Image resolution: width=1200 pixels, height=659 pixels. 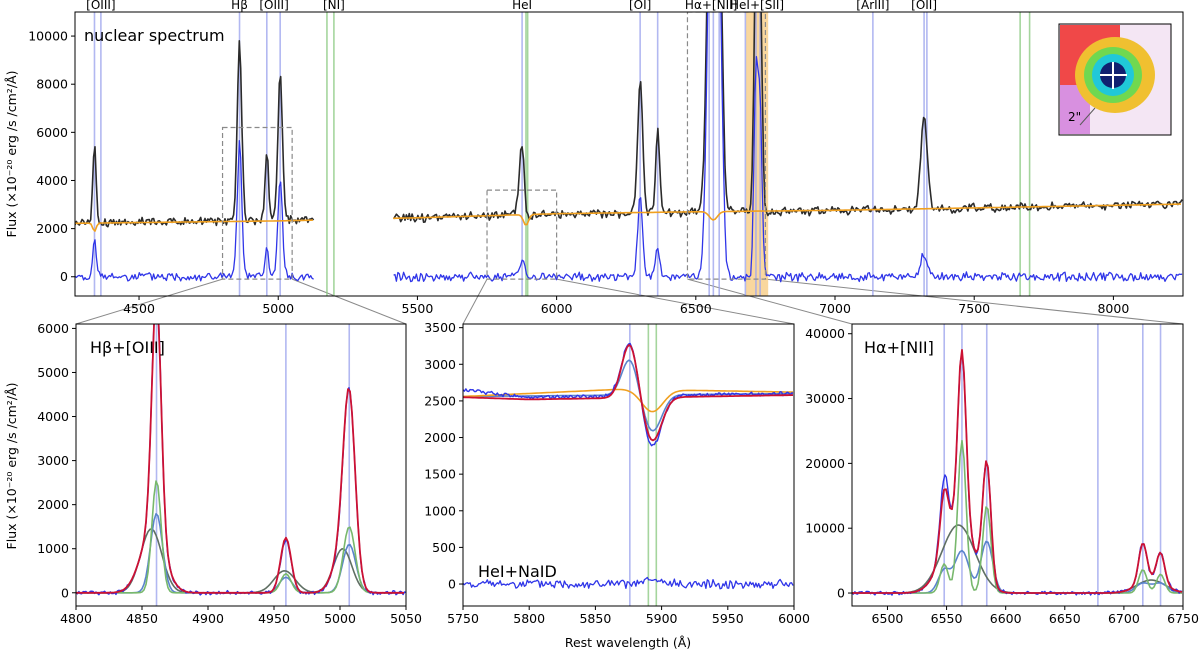 I want to click on nad-panel-title: HeI+NaID, so click(x=517, y=571).